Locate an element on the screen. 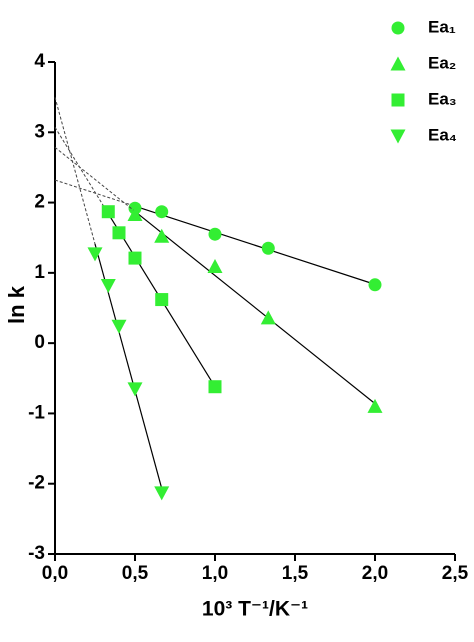 This screenshot has height=642, width=474. y-tick-label: 2 is located at coordinates (39, 202).